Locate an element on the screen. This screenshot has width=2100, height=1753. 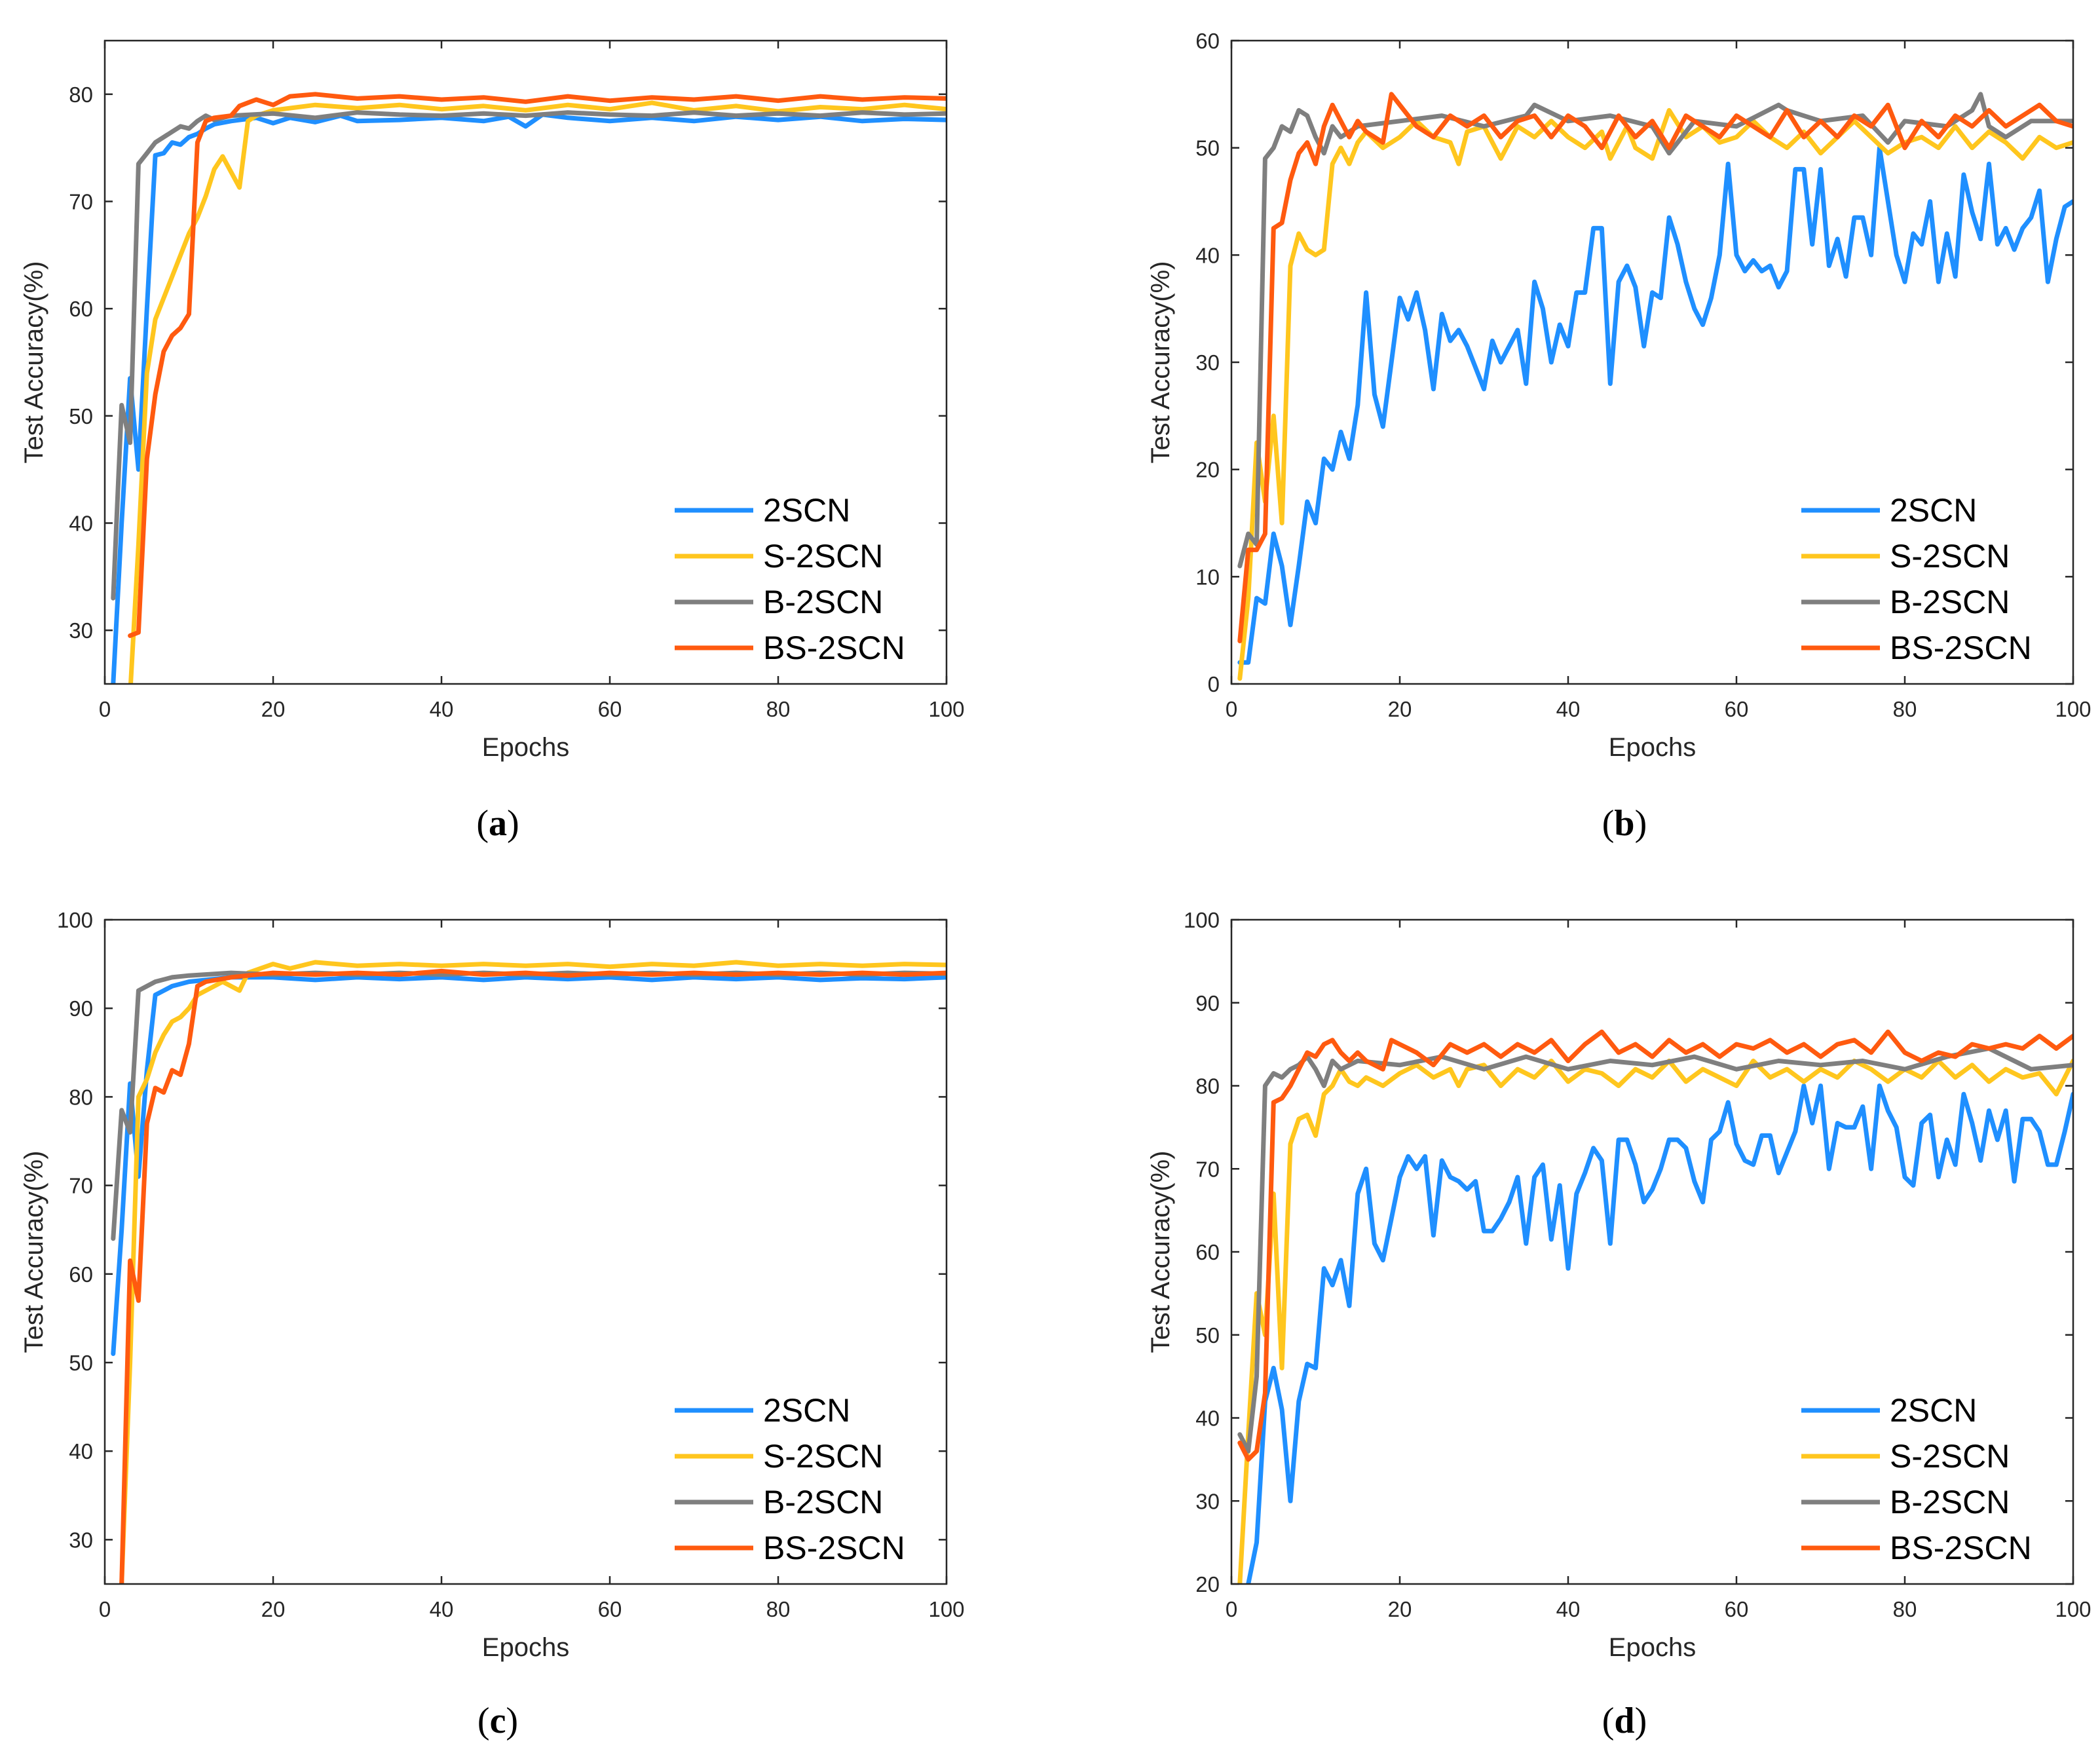
subplot-caption: (a) is located at coordinates (497, 824).